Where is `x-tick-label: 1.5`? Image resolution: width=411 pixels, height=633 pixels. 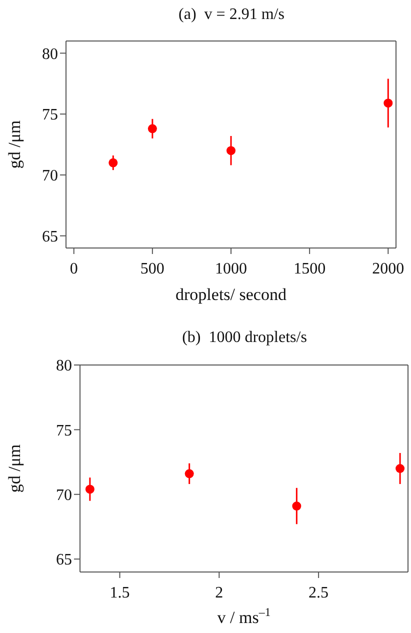 x-tick-label: 1.5 is located at coordinates (120, 593).